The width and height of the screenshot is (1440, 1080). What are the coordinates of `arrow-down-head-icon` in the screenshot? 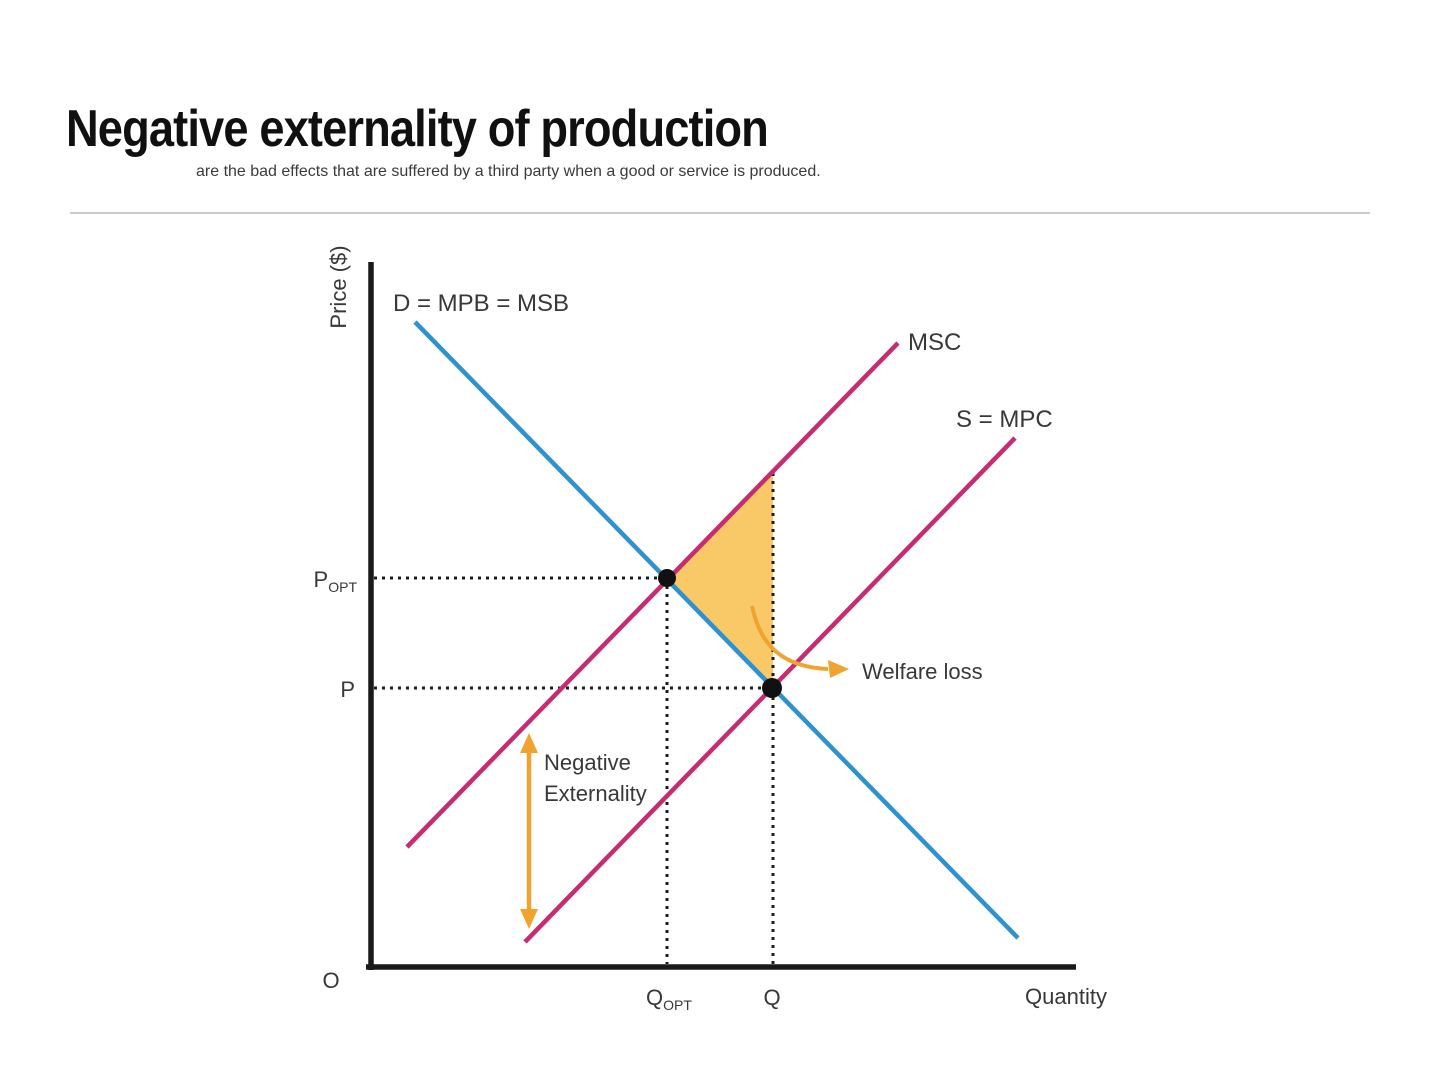 It's located at (529, 919).